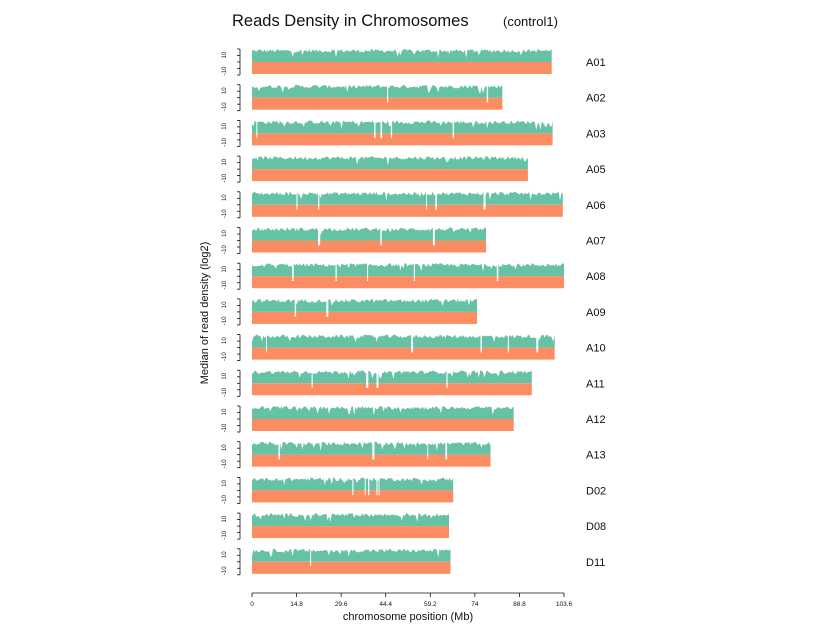  Describe the element at coordinates (596, 134) in the screenshot. I see `chromosome-label: A03` at that location.